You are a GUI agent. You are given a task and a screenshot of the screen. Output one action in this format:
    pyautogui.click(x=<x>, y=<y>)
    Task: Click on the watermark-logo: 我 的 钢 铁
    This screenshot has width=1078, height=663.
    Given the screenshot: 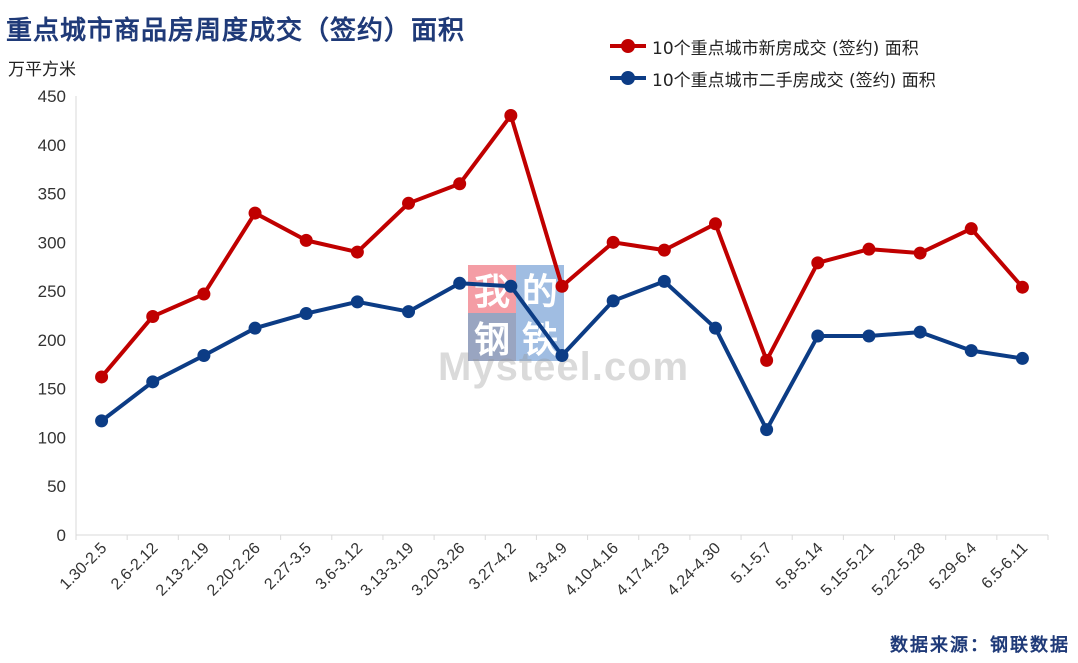 What is the action you would take?
    pyautogui.click(x=516, y=313)
    